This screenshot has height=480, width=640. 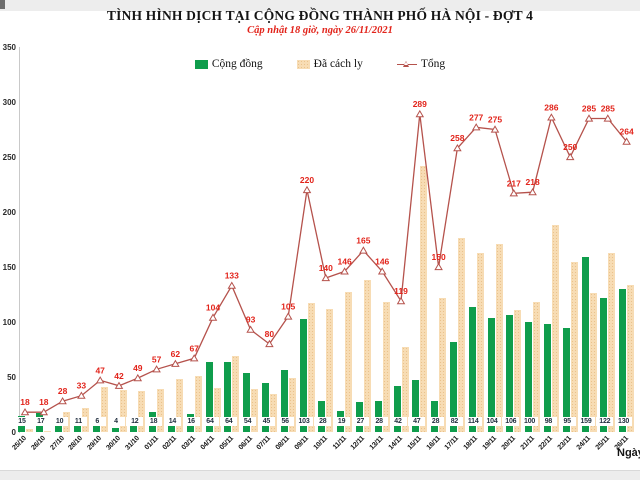 I want to click on total-value-label: 33, so click(x=82, y=386).